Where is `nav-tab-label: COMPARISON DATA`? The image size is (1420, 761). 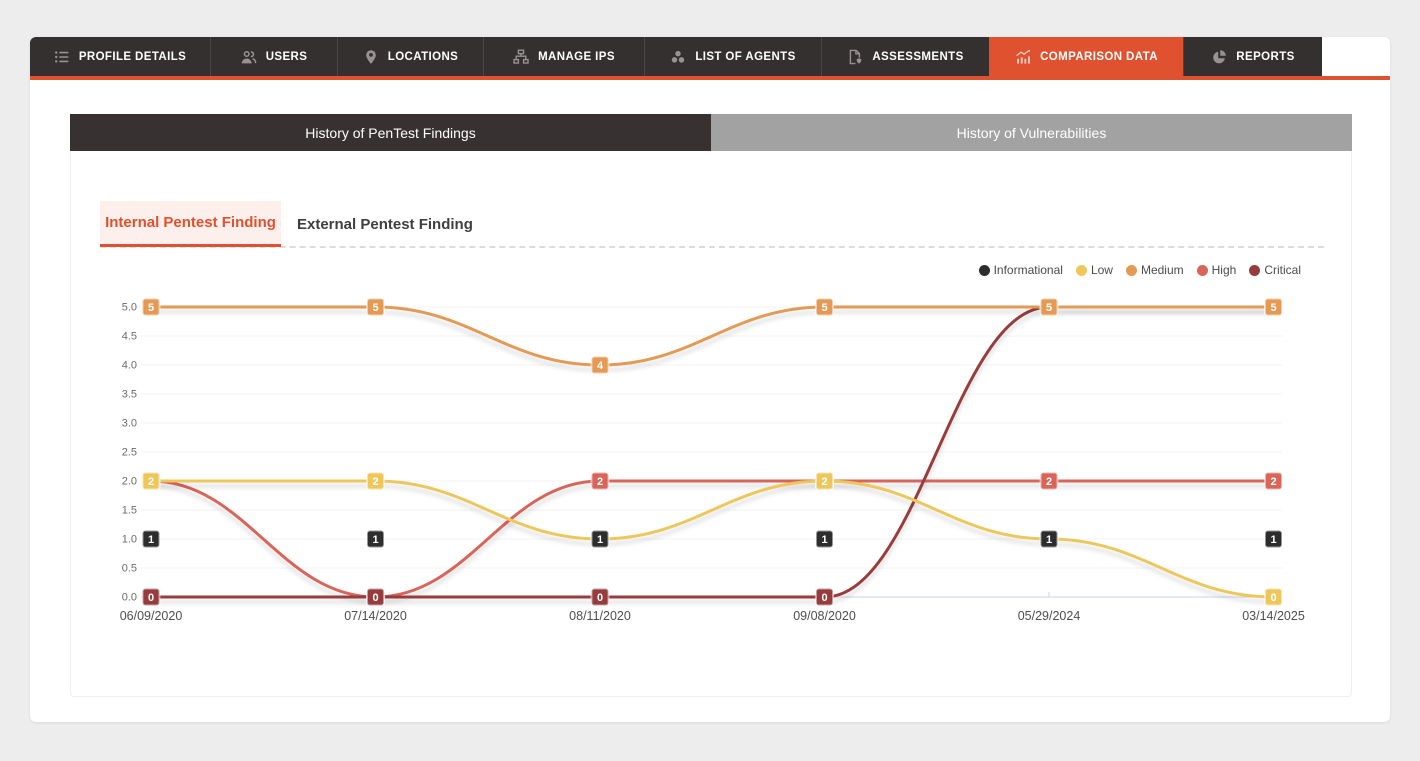
nav-tab-label: COMPARISON DATA is located at coordinates (1099, 56).